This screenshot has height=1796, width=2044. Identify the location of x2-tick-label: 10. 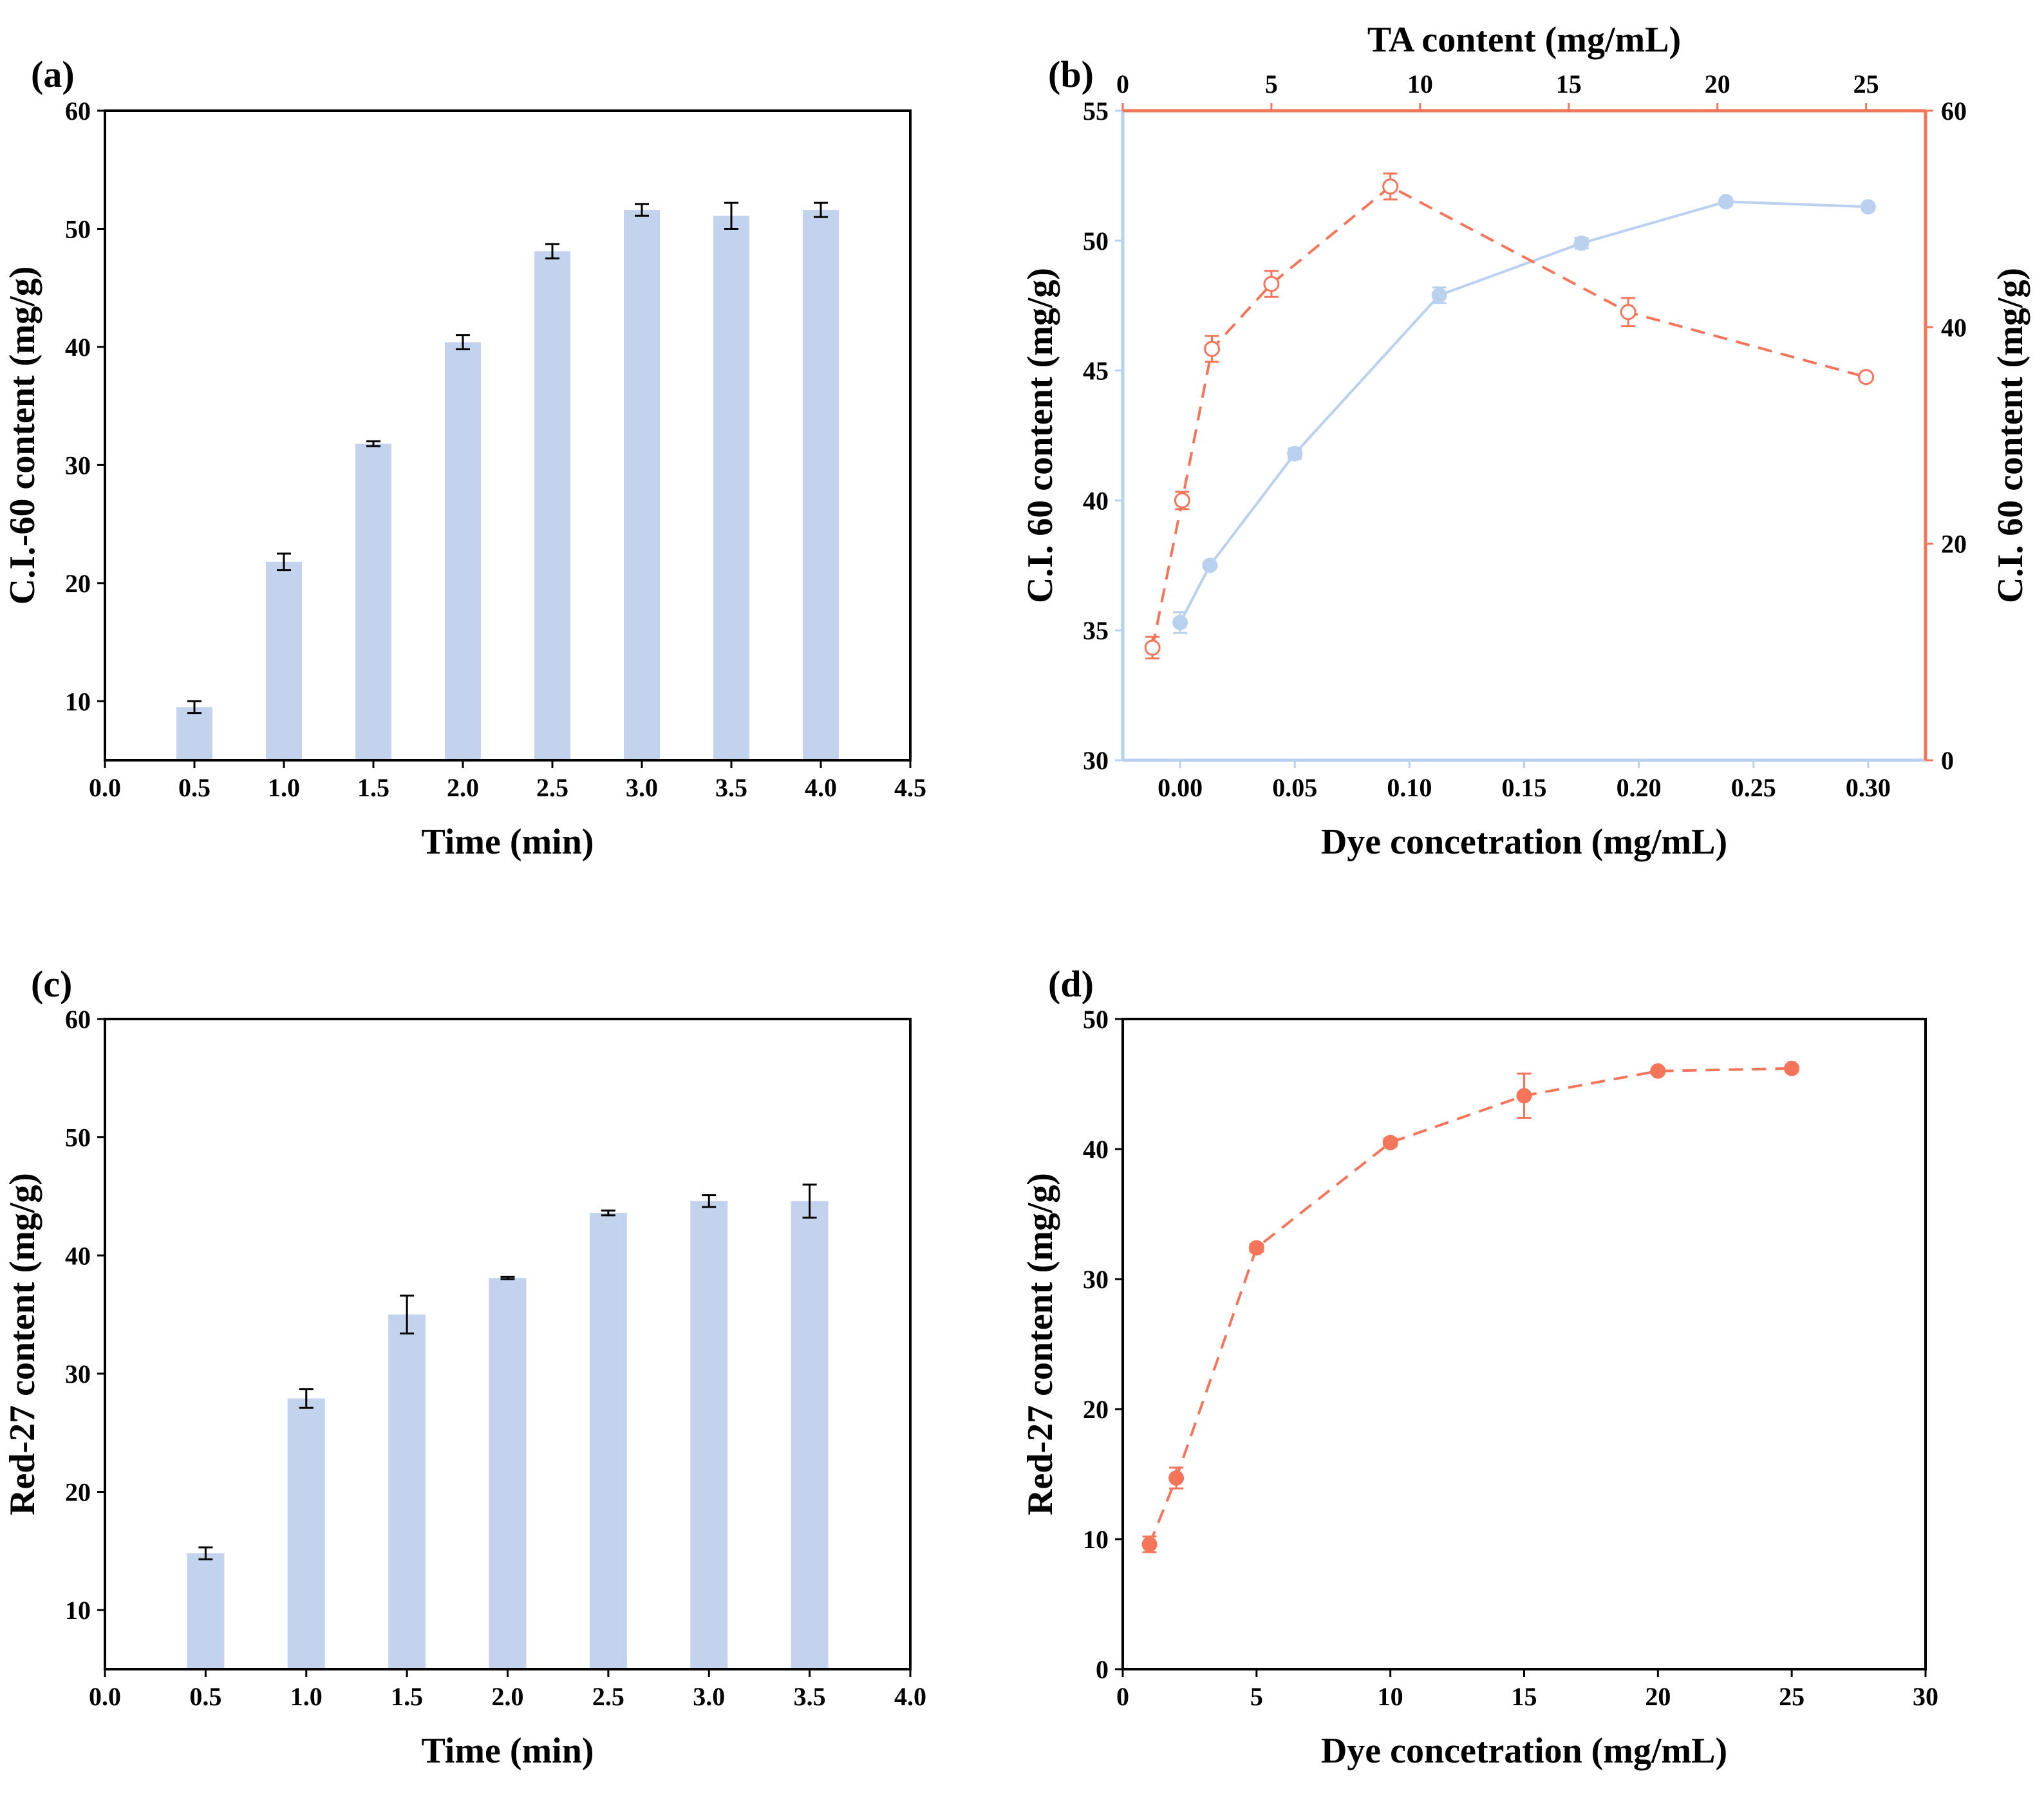
(1420, 84).